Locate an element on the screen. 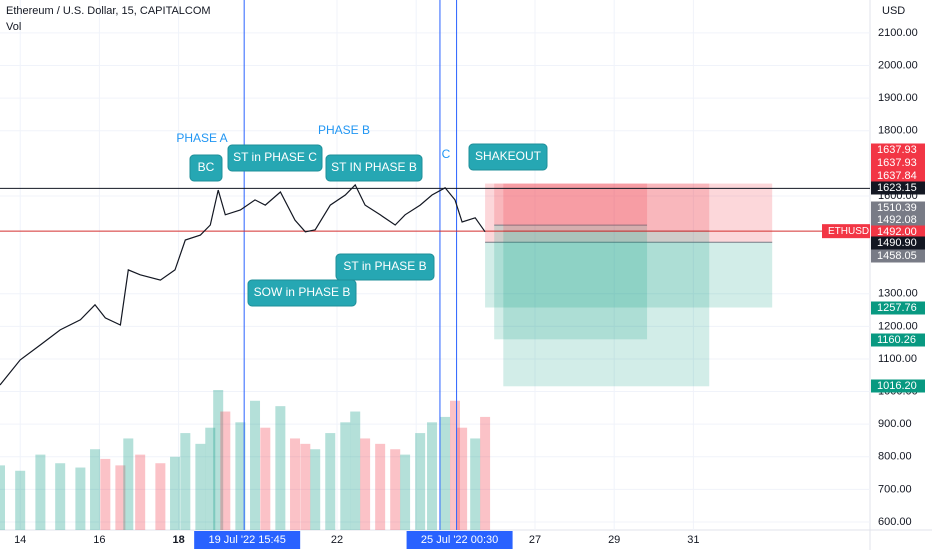 The width and height of the screenshot is (932, 550). annotation-text: ST in PHASE B is located at coordinates (384, 266).